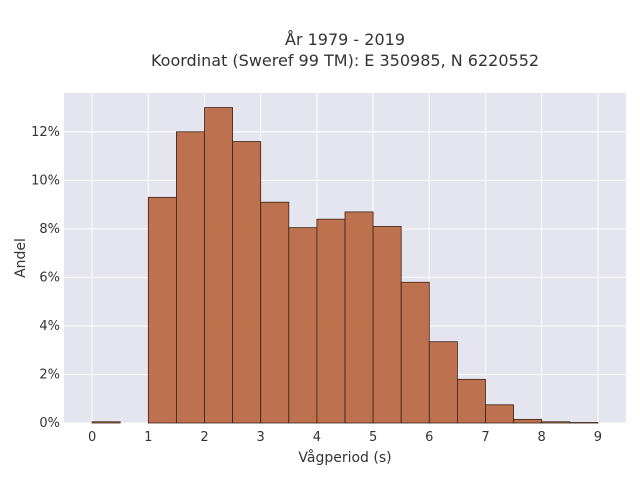 This screenshot has height=480, width=640. I want to click on y-tick-label: 0%, so click(49, 423).